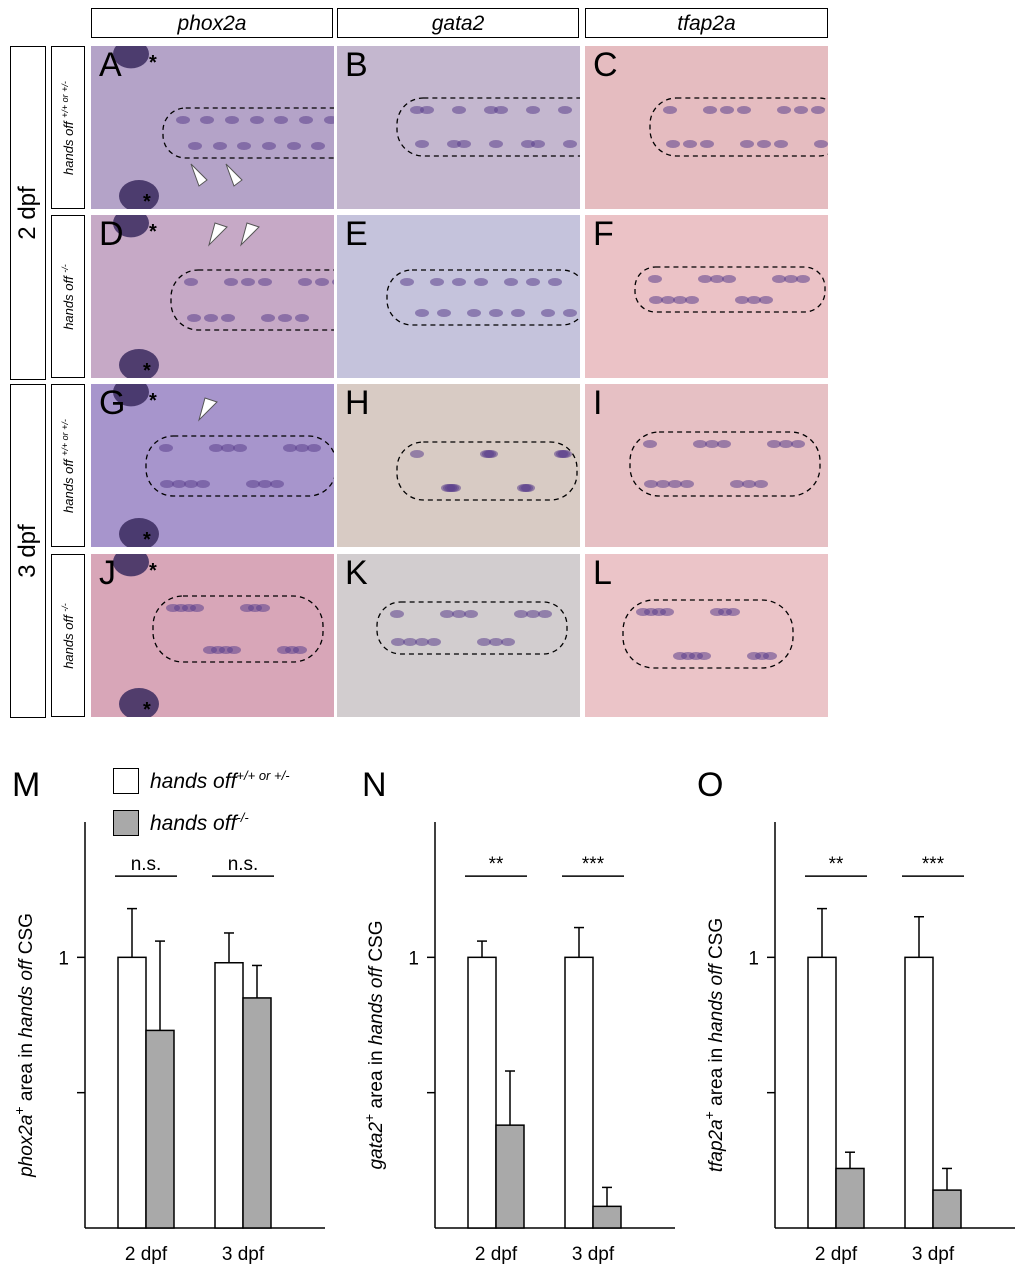 Image resolution: width=1028 pixels, height=1280 pixels. I want to click on chart-letter-O: O, so click(710, 785).